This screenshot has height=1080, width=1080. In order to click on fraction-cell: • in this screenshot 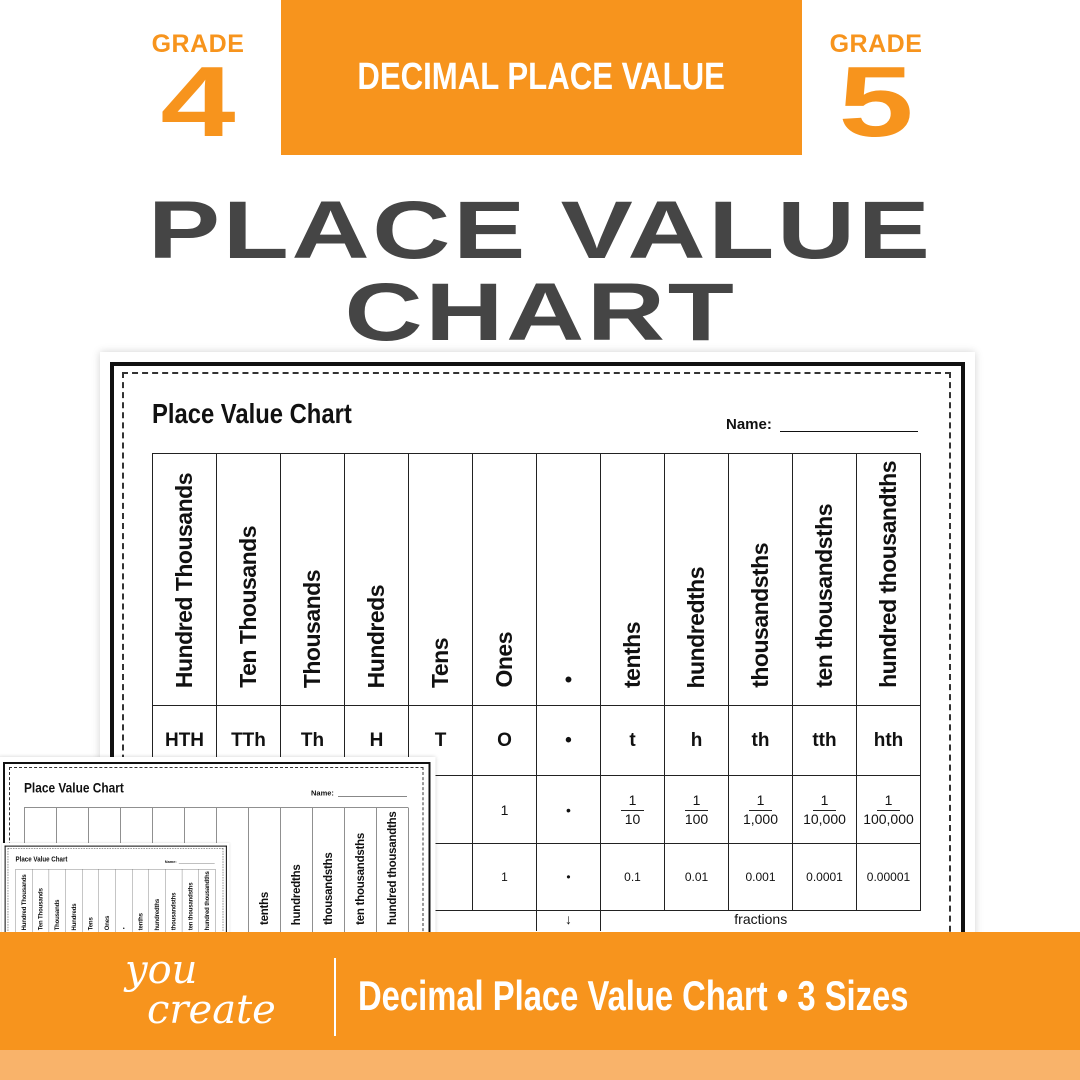, I will do `click(568, 809)`.